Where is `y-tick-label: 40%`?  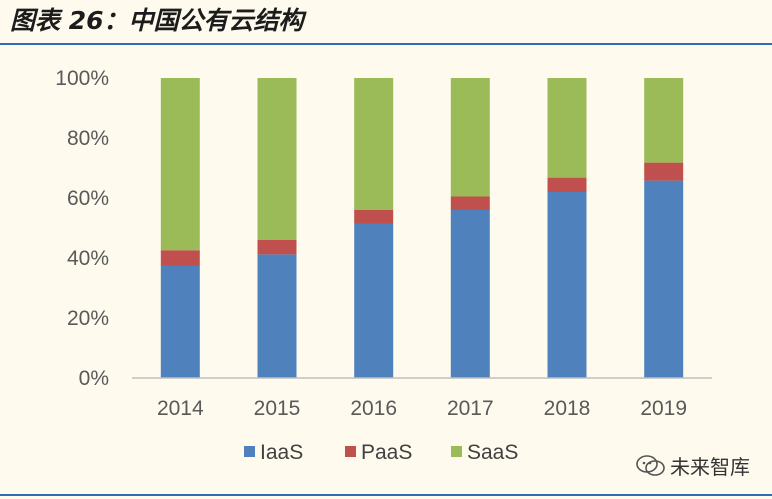
y-tick-label: 40% is located at coordinates (88, 258).